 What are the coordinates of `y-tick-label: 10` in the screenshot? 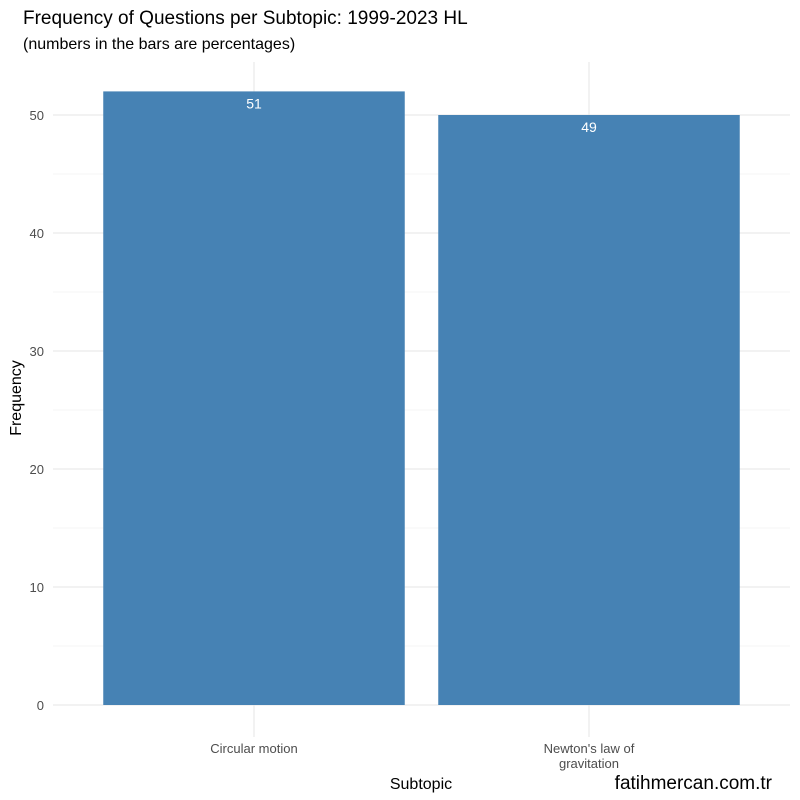 It's located at (37, 587).